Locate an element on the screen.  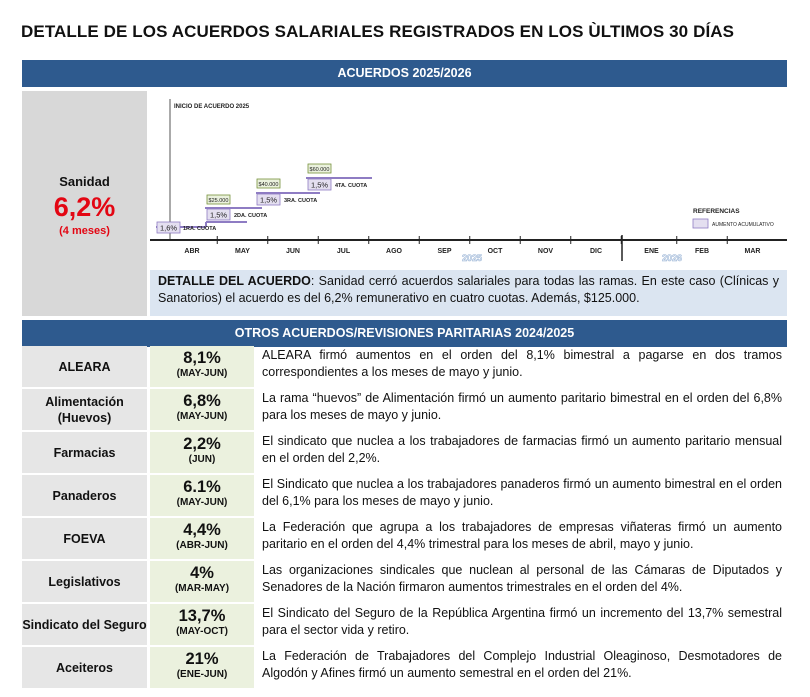
union-name: Alimentación (Huevos) is located at coordinates (84, 409).